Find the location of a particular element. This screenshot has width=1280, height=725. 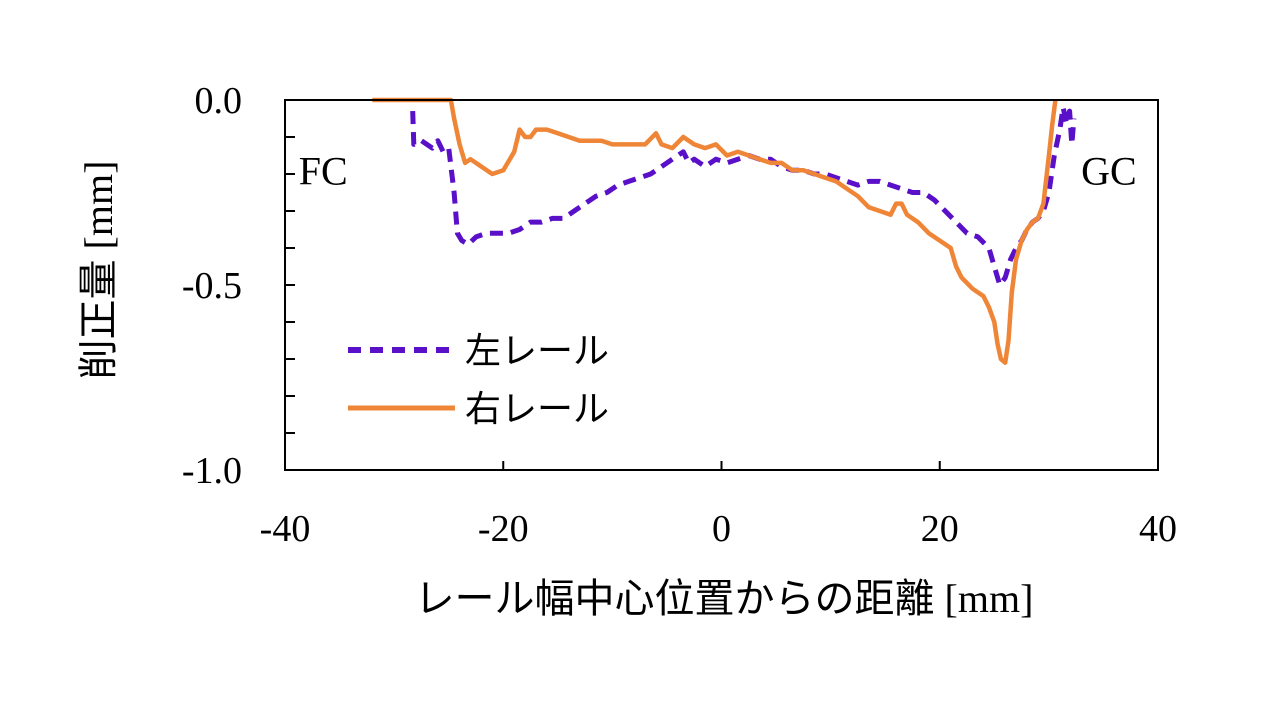

x-tick-label: 0 is located at coordinates (721, 529).